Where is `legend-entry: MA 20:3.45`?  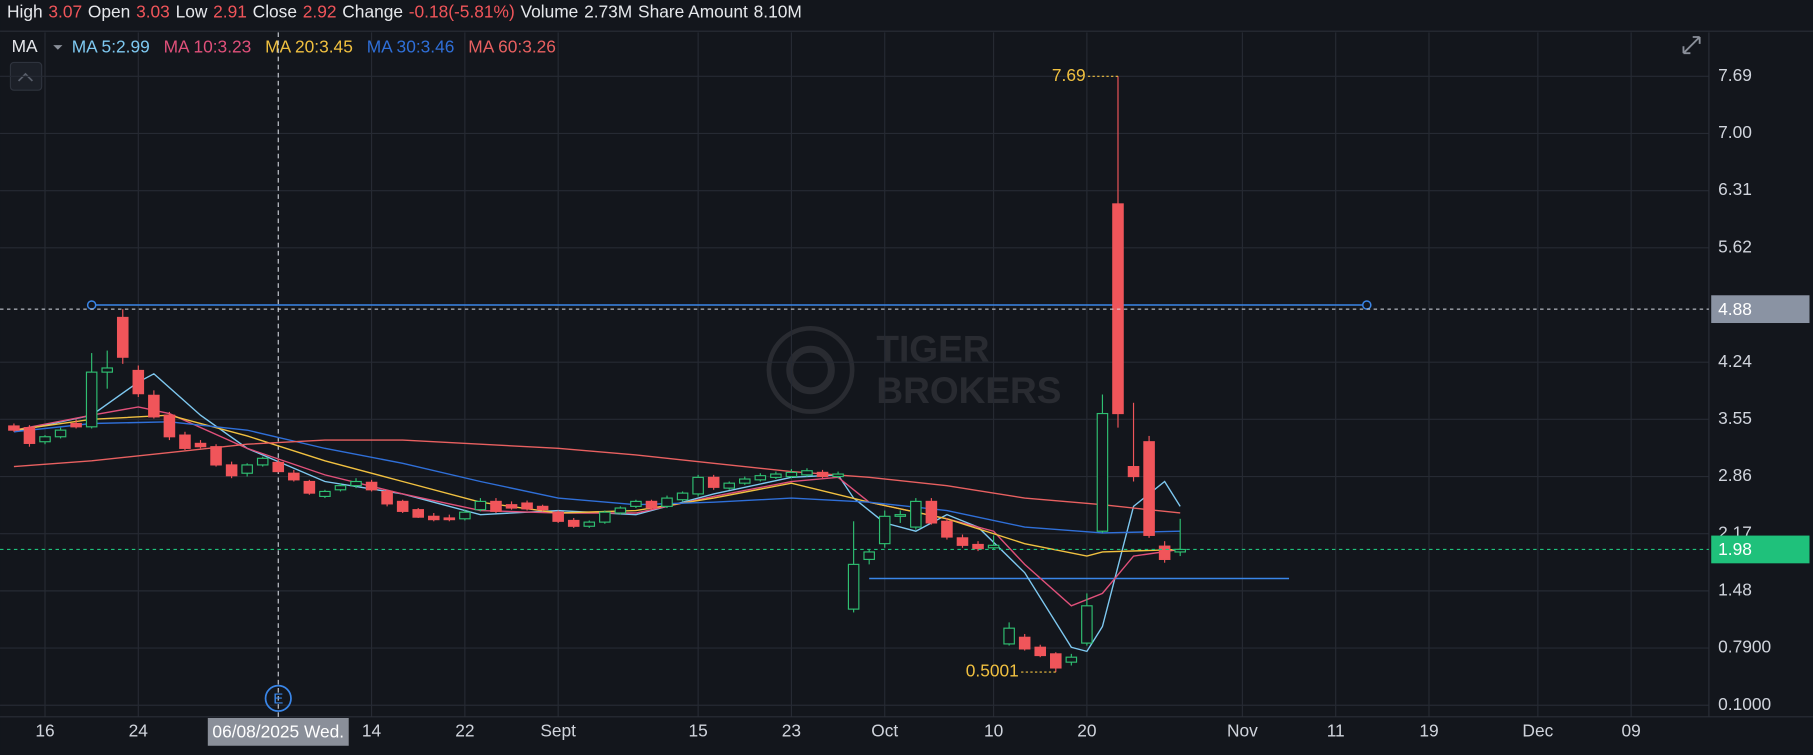 legend-entry: MA 20:3.45 is located at coordinates (309, 46).